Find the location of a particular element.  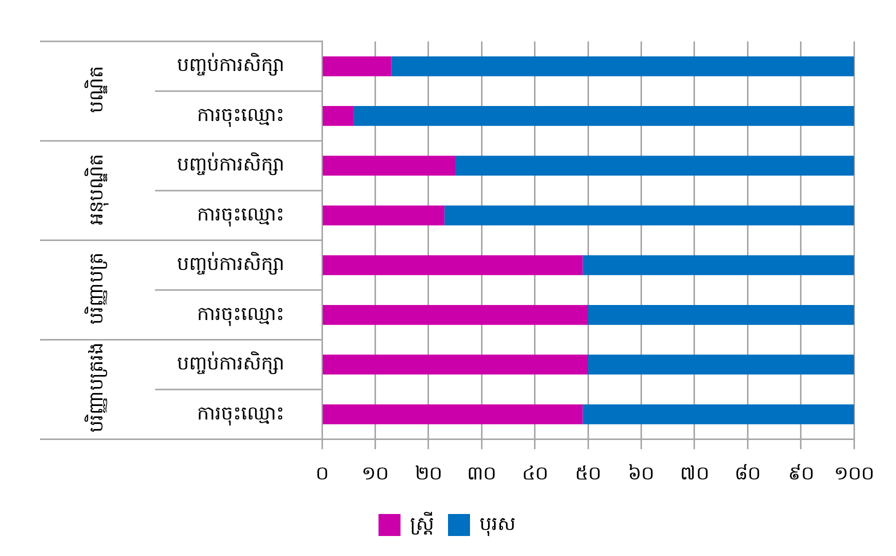

x-tick-label: ៥០ is located at coordinates (588, 473).